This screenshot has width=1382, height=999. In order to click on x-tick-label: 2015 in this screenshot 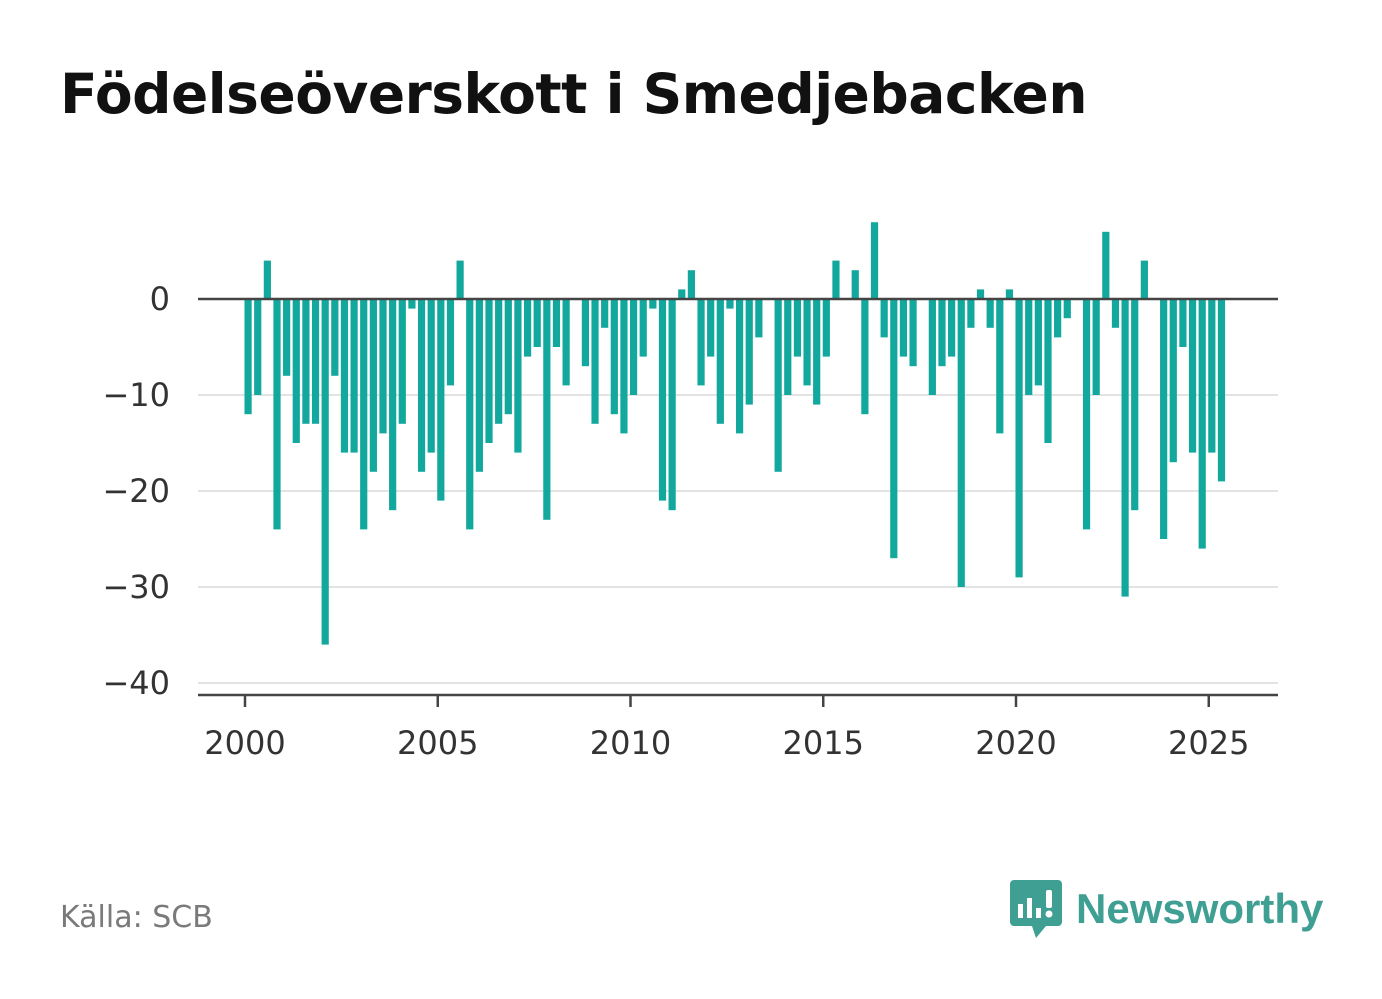, I will do `click(823, 743)`.